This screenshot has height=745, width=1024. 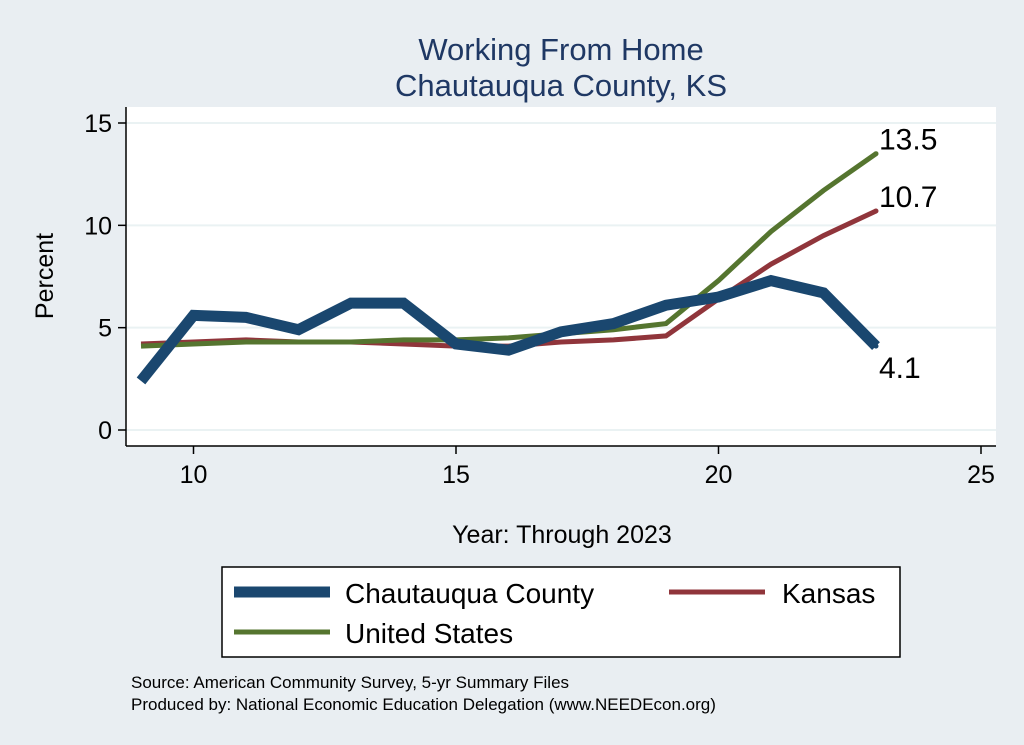 What do you see at coordinates (900, 368) in the screenshot?
I see `end-label-chautauqua: 4.1` at bounding box center [900, 368].